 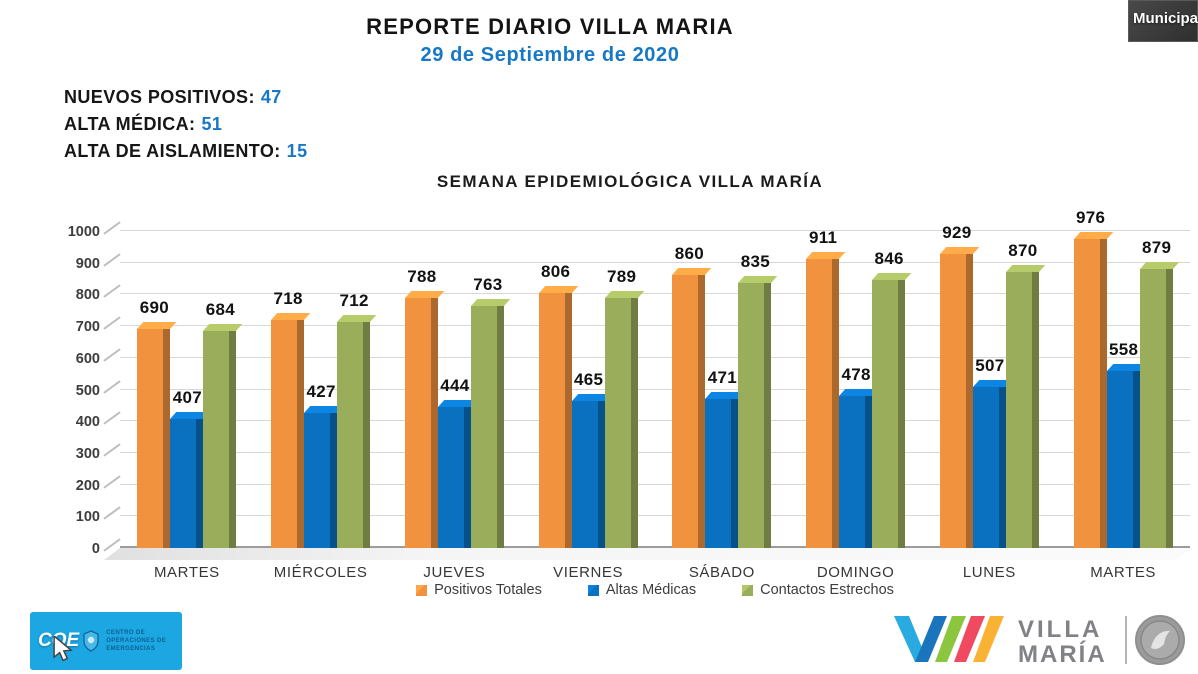 What do you see at coordinates (689, 254) in the screenshot?
I see `bar-value-label: 860` at bounding box center [689, 254].